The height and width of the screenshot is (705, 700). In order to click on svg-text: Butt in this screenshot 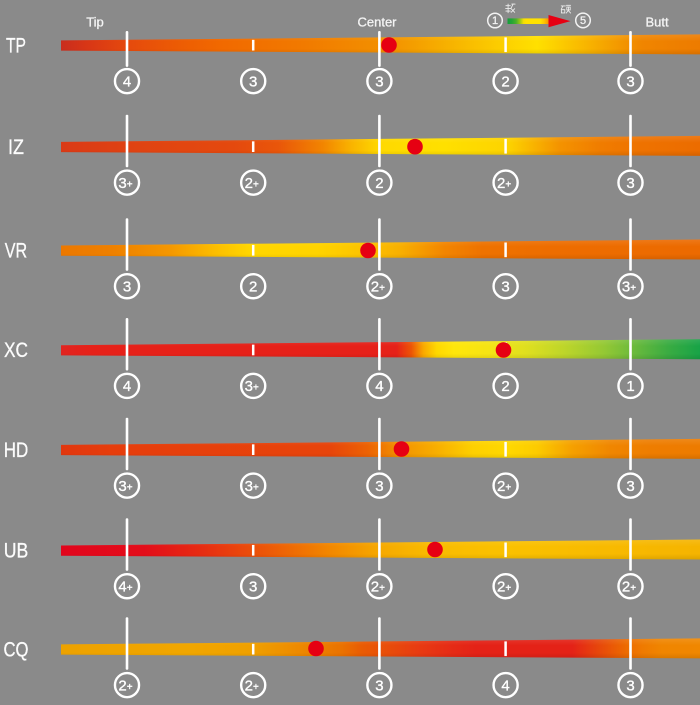, I will do `click(657, 22)`.